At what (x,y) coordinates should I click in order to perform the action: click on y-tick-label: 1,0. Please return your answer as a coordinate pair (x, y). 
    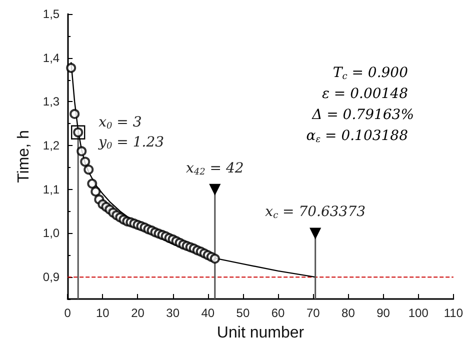
    Looking at the image, I should click on (51, 233).